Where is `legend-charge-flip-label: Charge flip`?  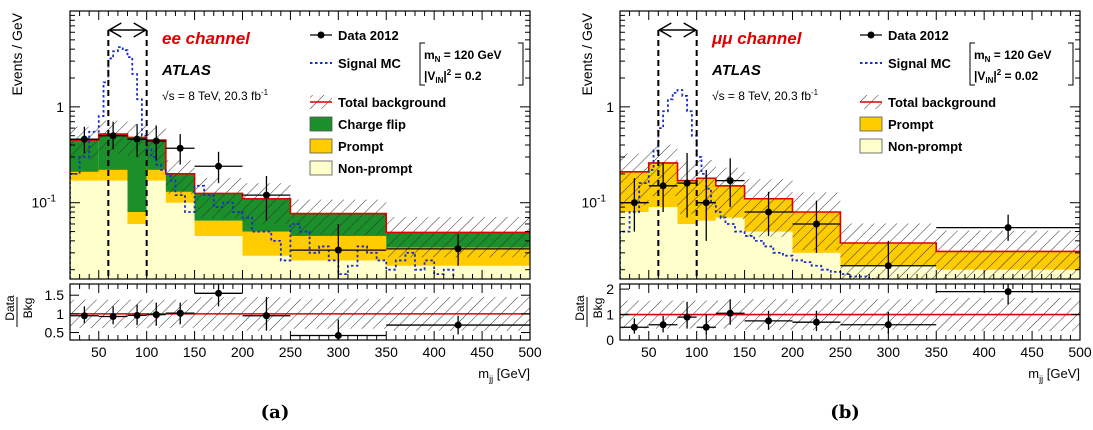
legend-charge-flip-label: Charge flip is located at coordinates (372, 124).